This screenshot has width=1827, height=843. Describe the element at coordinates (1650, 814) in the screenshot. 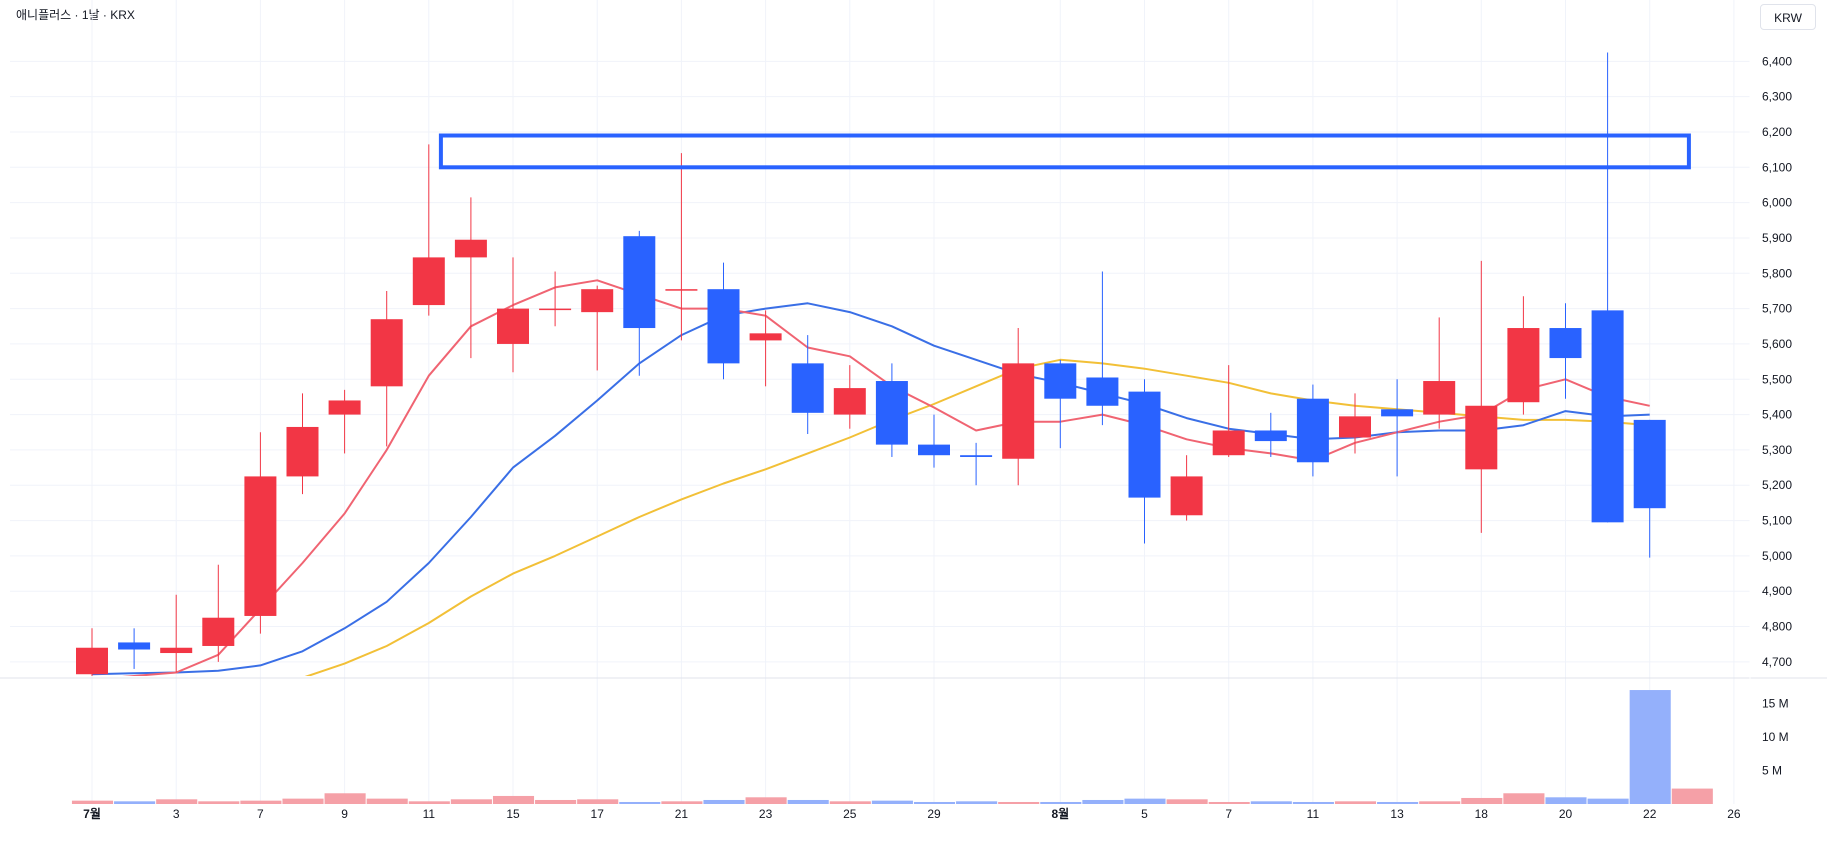

I see `time-tick-label: 22` at that location.